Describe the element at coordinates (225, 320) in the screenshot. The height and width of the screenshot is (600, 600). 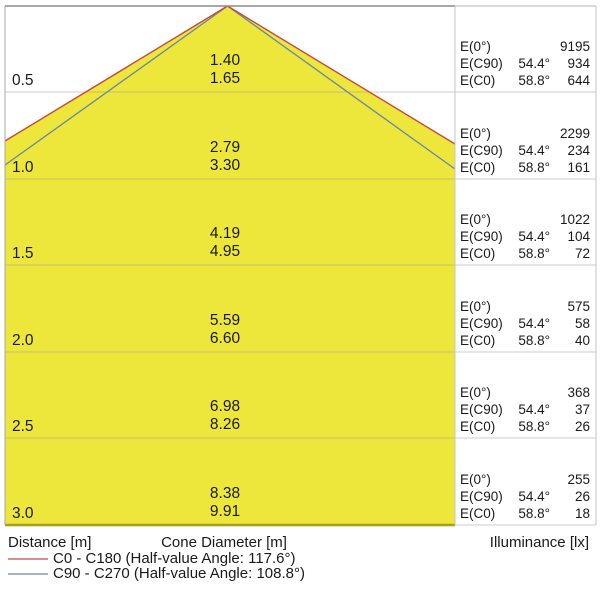
I see `cone-diameter-c90-value: 5.59` at that location.